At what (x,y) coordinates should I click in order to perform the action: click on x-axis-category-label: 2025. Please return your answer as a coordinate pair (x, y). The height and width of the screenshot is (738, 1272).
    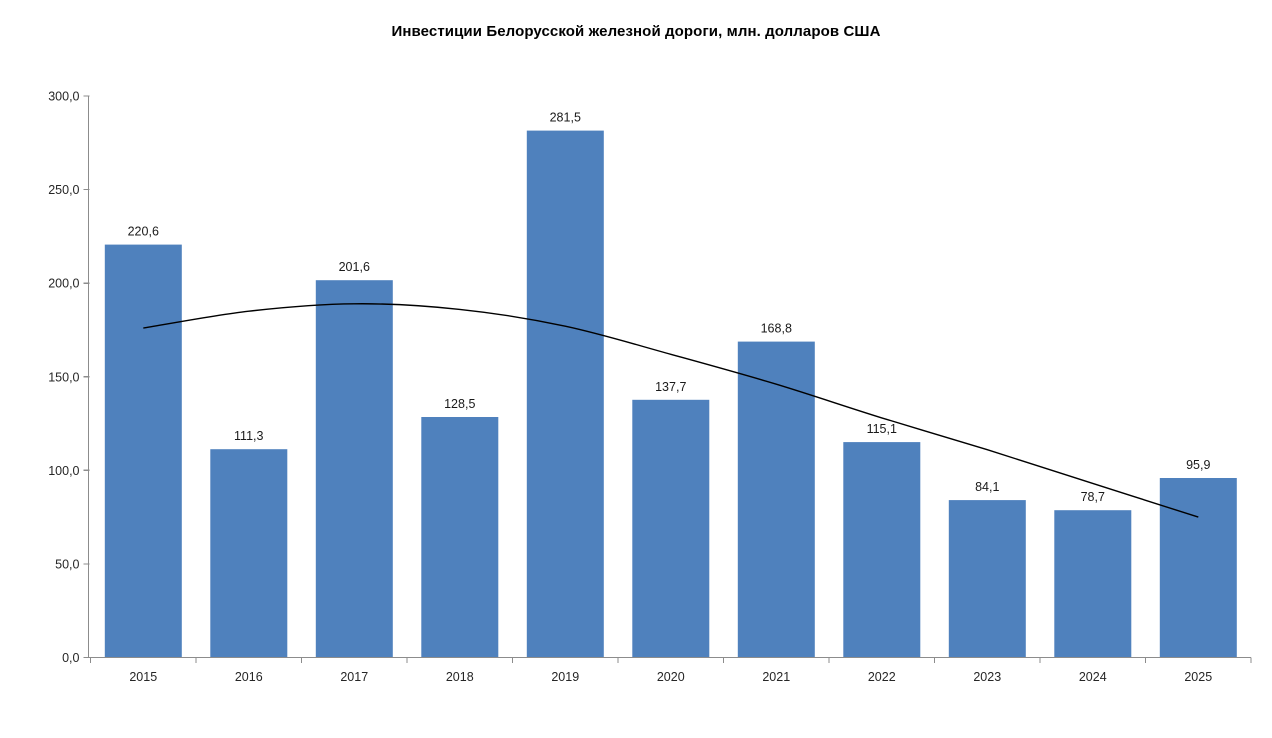
    Looking at the image, I should click on (1198, 677).